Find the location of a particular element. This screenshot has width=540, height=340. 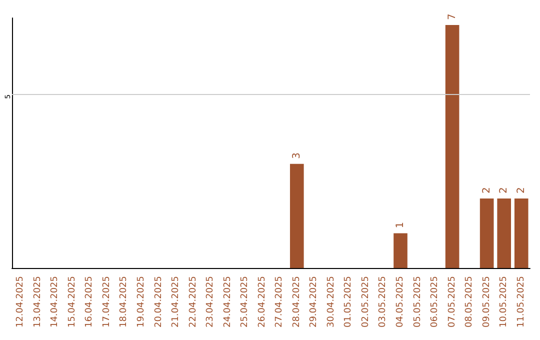

x-tick-label: 07.05.2025 is located at coordinates (452, 302).